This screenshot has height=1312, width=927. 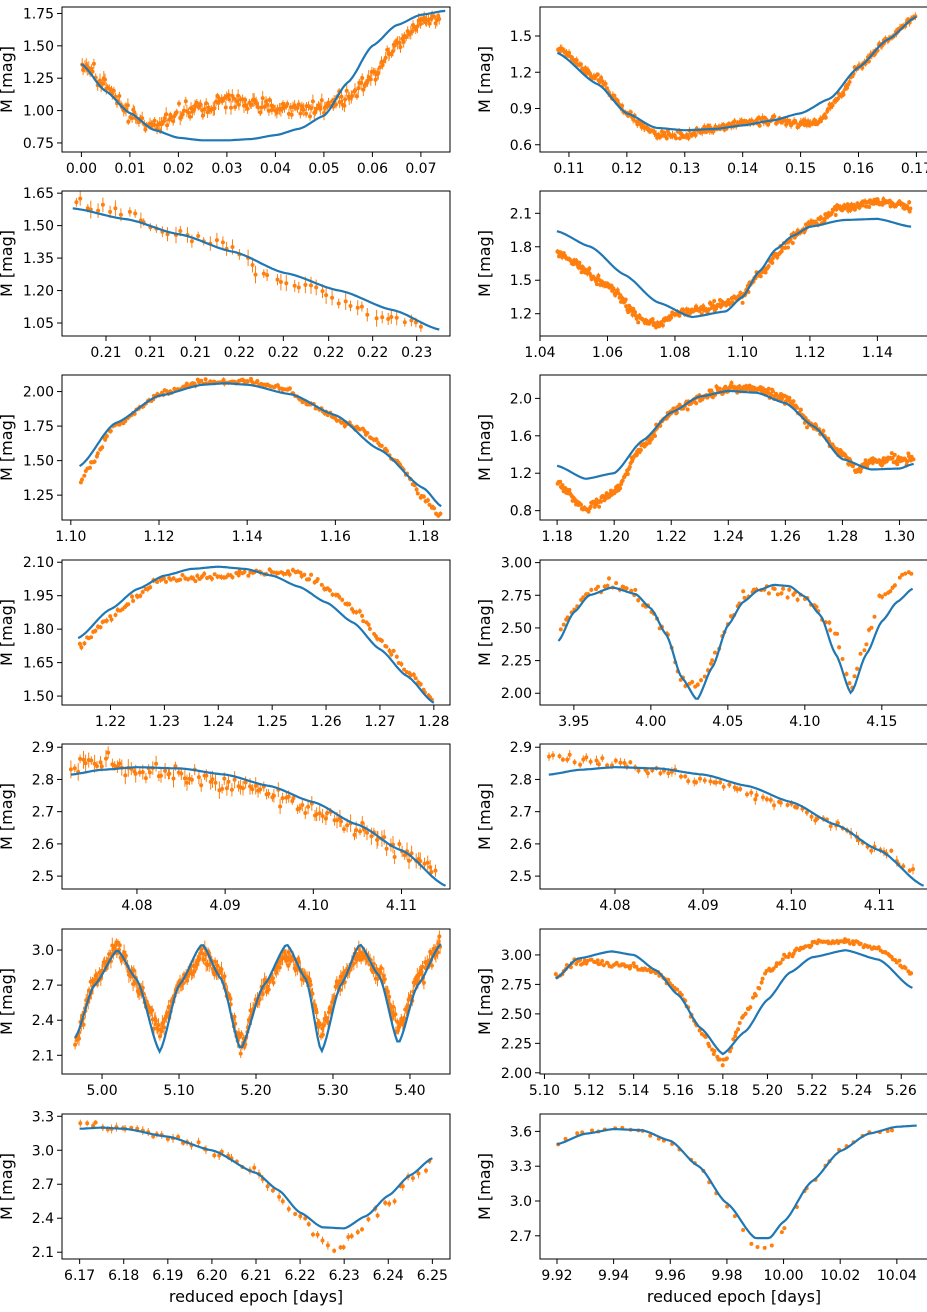 What do you see at coordinates (372, 169) in the screenshot?
I see `x-tick-label: 0.06` at bounding box center [372, 169].